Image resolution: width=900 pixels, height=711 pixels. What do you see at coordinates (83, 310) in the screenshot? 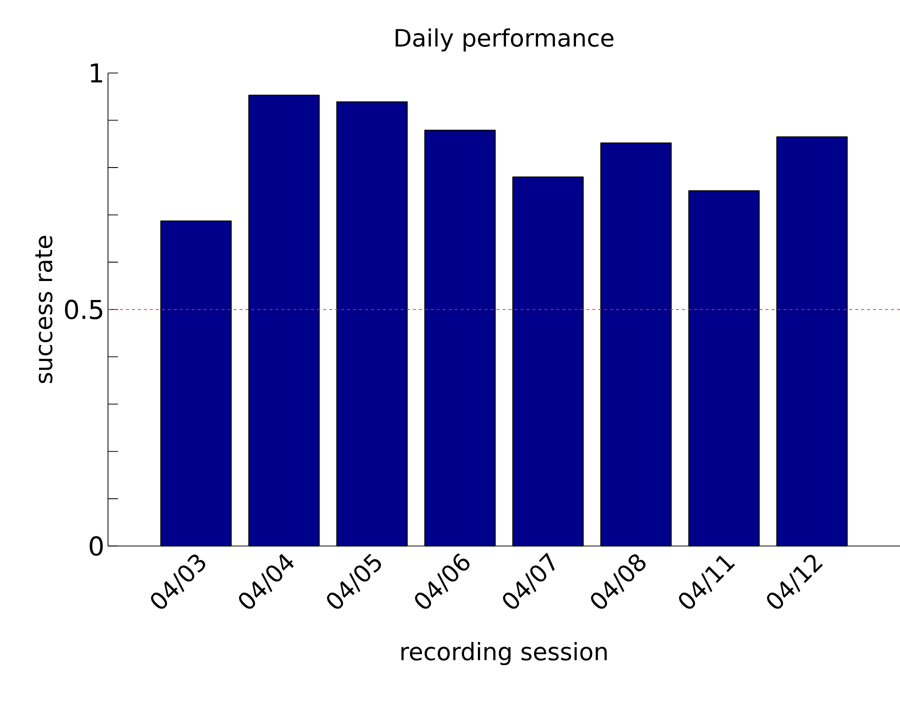
I see `y-tick-label: 0.5` at bounding box center [83, 310].